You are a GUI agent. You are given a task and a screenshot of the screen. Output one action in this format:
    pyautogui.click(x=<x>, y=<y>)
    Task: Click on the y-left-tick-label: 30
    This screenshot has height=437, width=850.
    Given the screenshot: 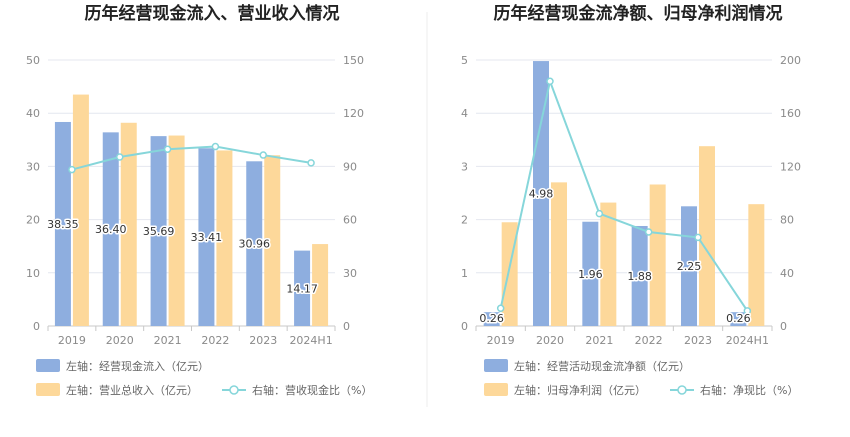 What is the action you would take?
    pyautogui.click(x=33, y=166)
    